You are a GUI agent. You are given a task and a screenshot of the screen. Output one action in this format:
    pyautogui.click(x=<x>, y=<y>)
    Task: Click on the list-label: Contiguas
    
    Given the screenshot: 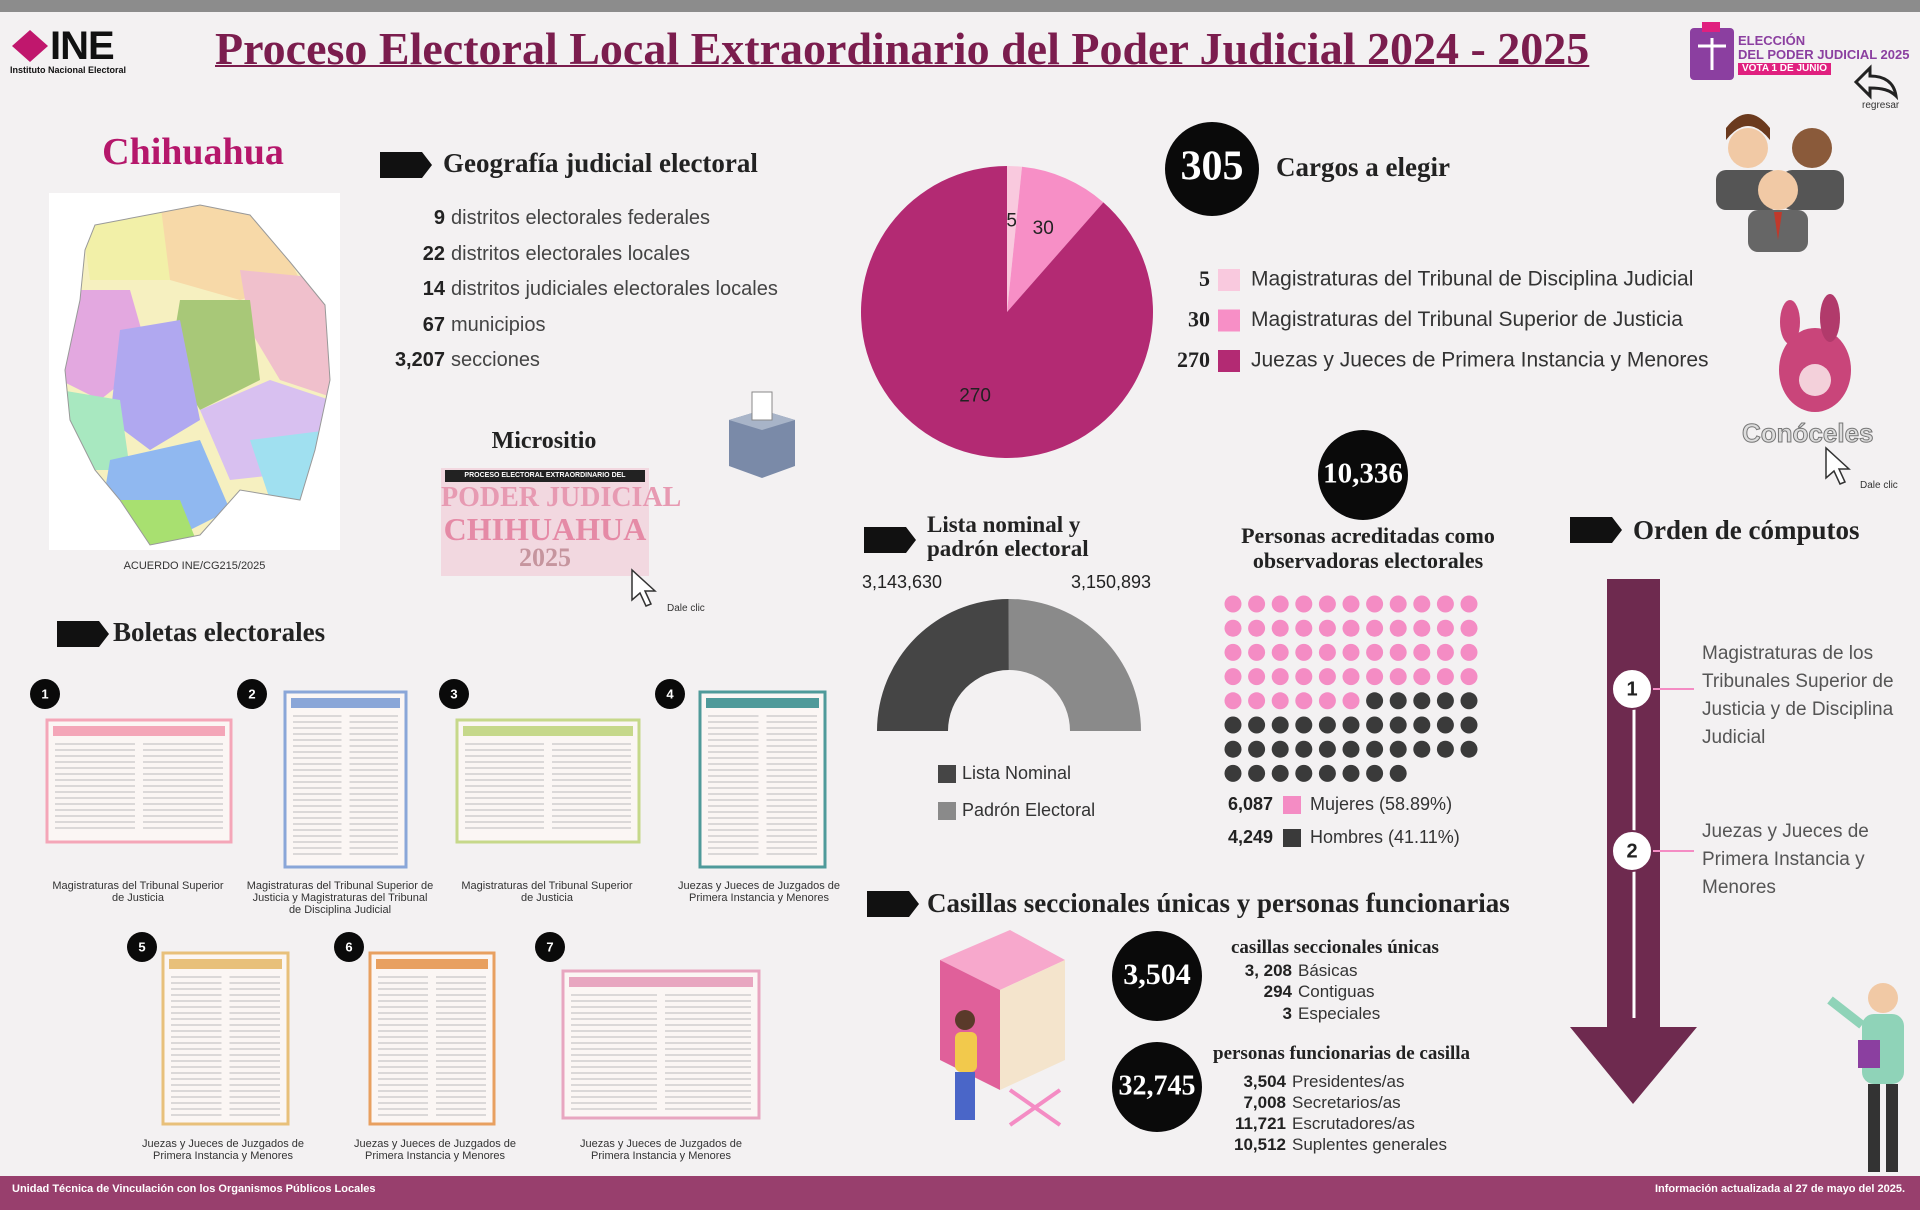 What is the action you would take?
    pyautogui.click(x=1336, y=991)
    